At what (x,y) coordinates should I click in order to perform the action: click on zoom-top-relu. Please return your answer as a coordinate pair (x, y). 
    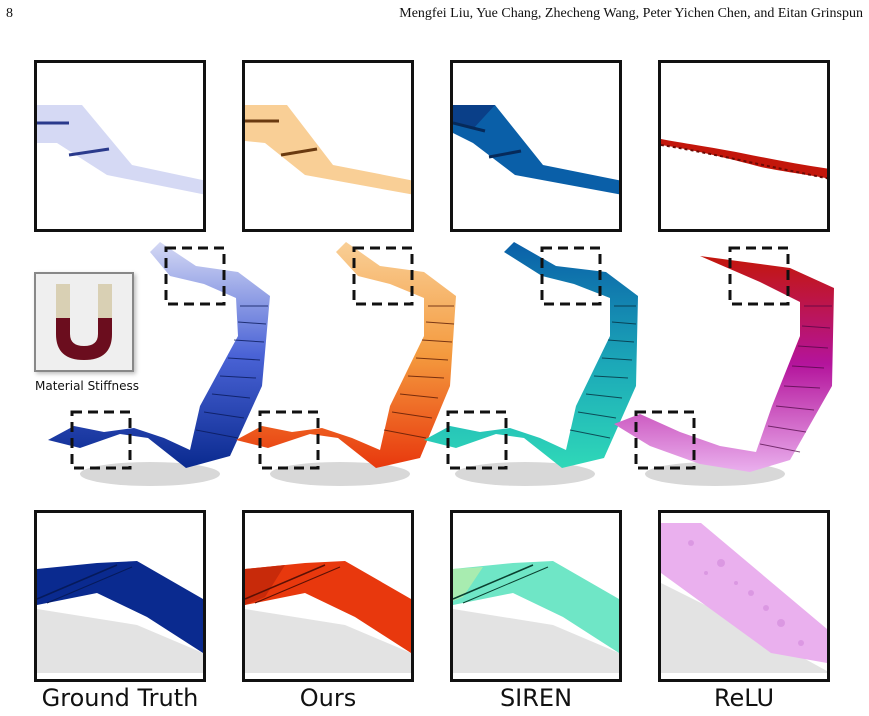
    Looking at the image, I should click on (744, 146).